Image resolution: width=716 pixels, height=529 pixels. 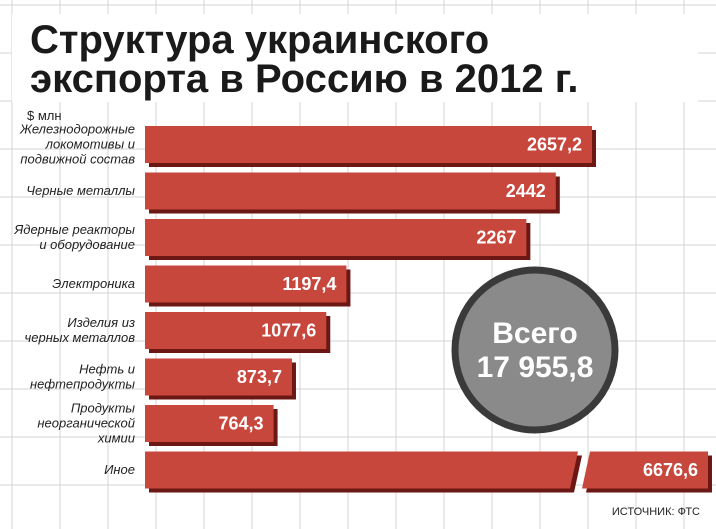 What do you see at coordinates (241, 424) in the screenshot?
I see `value-label: 764,3` at bounding box center [241, 424].